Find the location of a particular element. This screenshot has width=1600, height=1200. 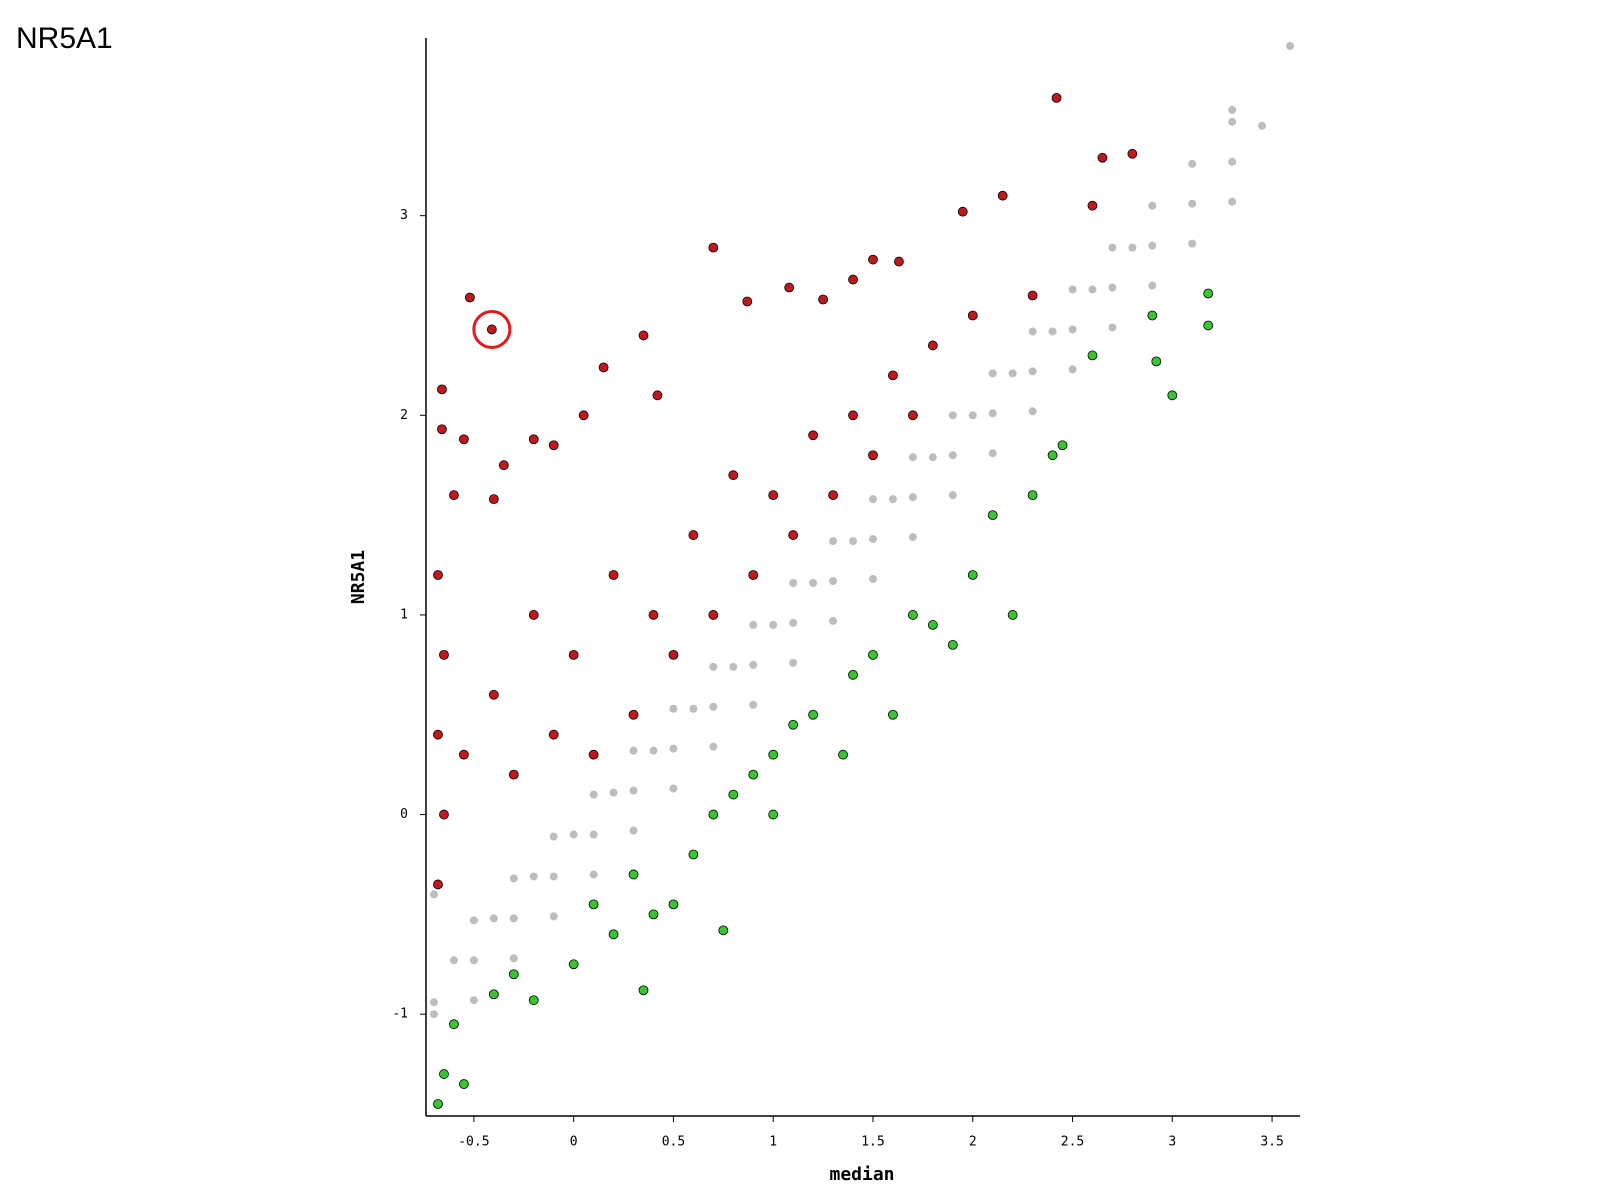

y-tick-label: 1 is located at coordinates (404, 614).